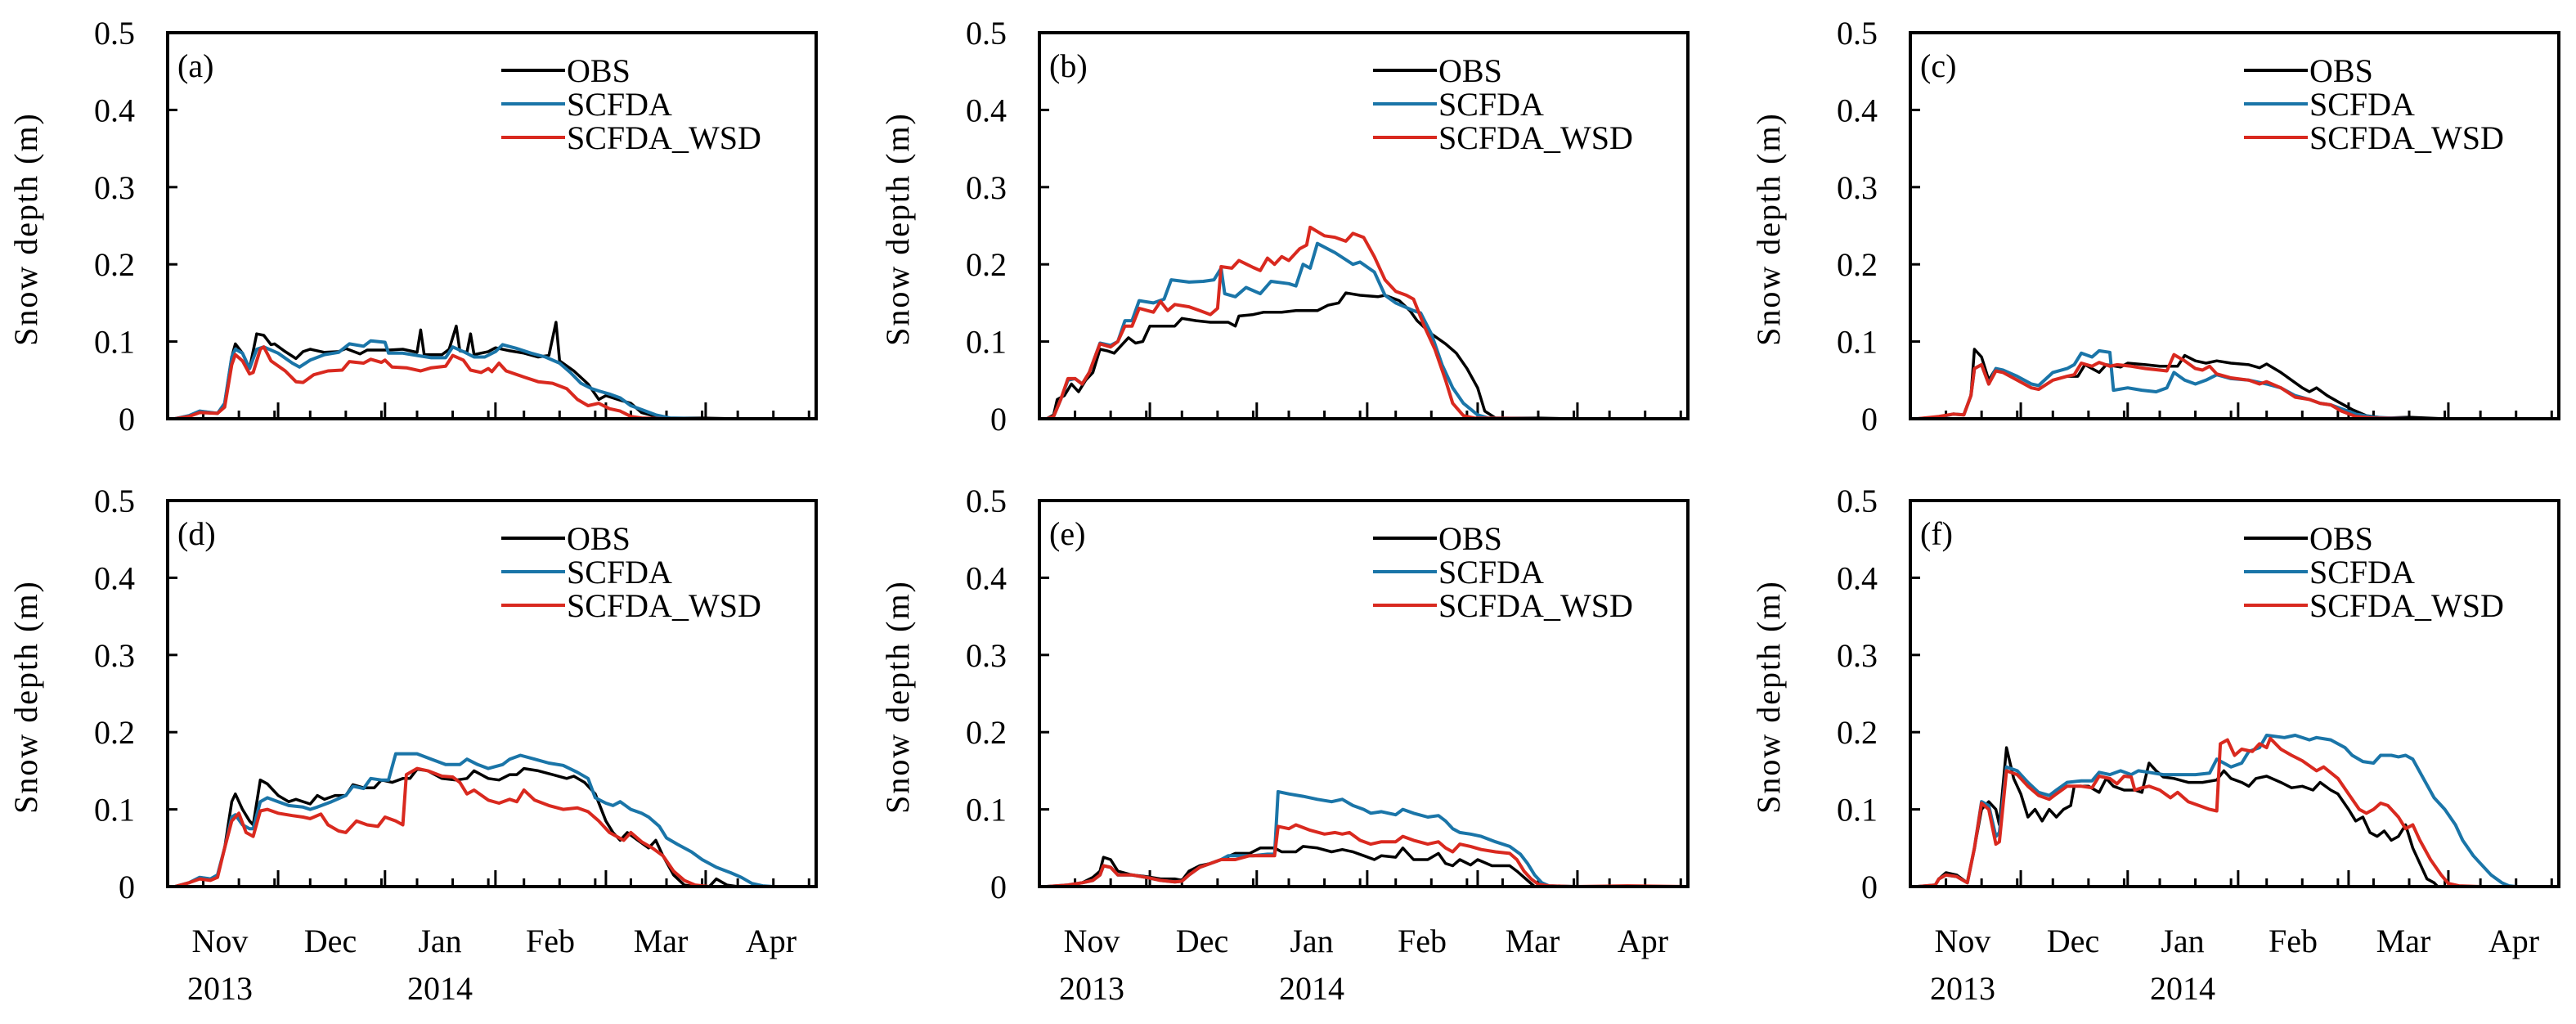 The height and width of the screenshot is (1024, 2576). What do you see at coordinates (1937, 533) in the screenshot?
I see `panel-label: (f)` at bounding box center [1937, 533].